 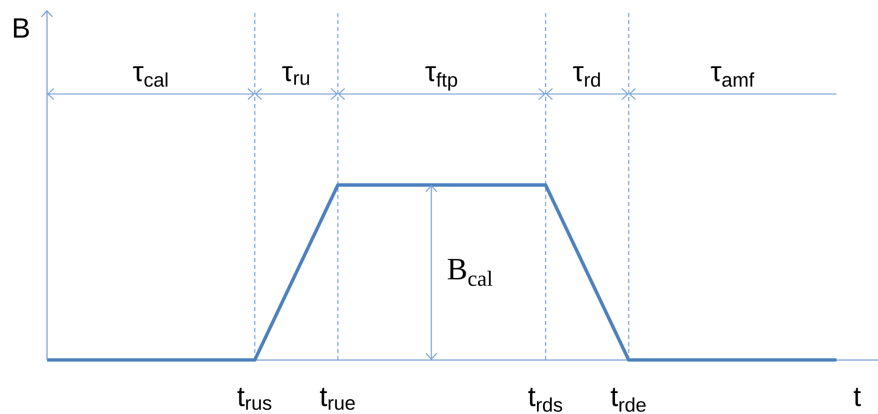 I want to click on x-tick-label: t$_{rus}$, so click(x=254, y=399).